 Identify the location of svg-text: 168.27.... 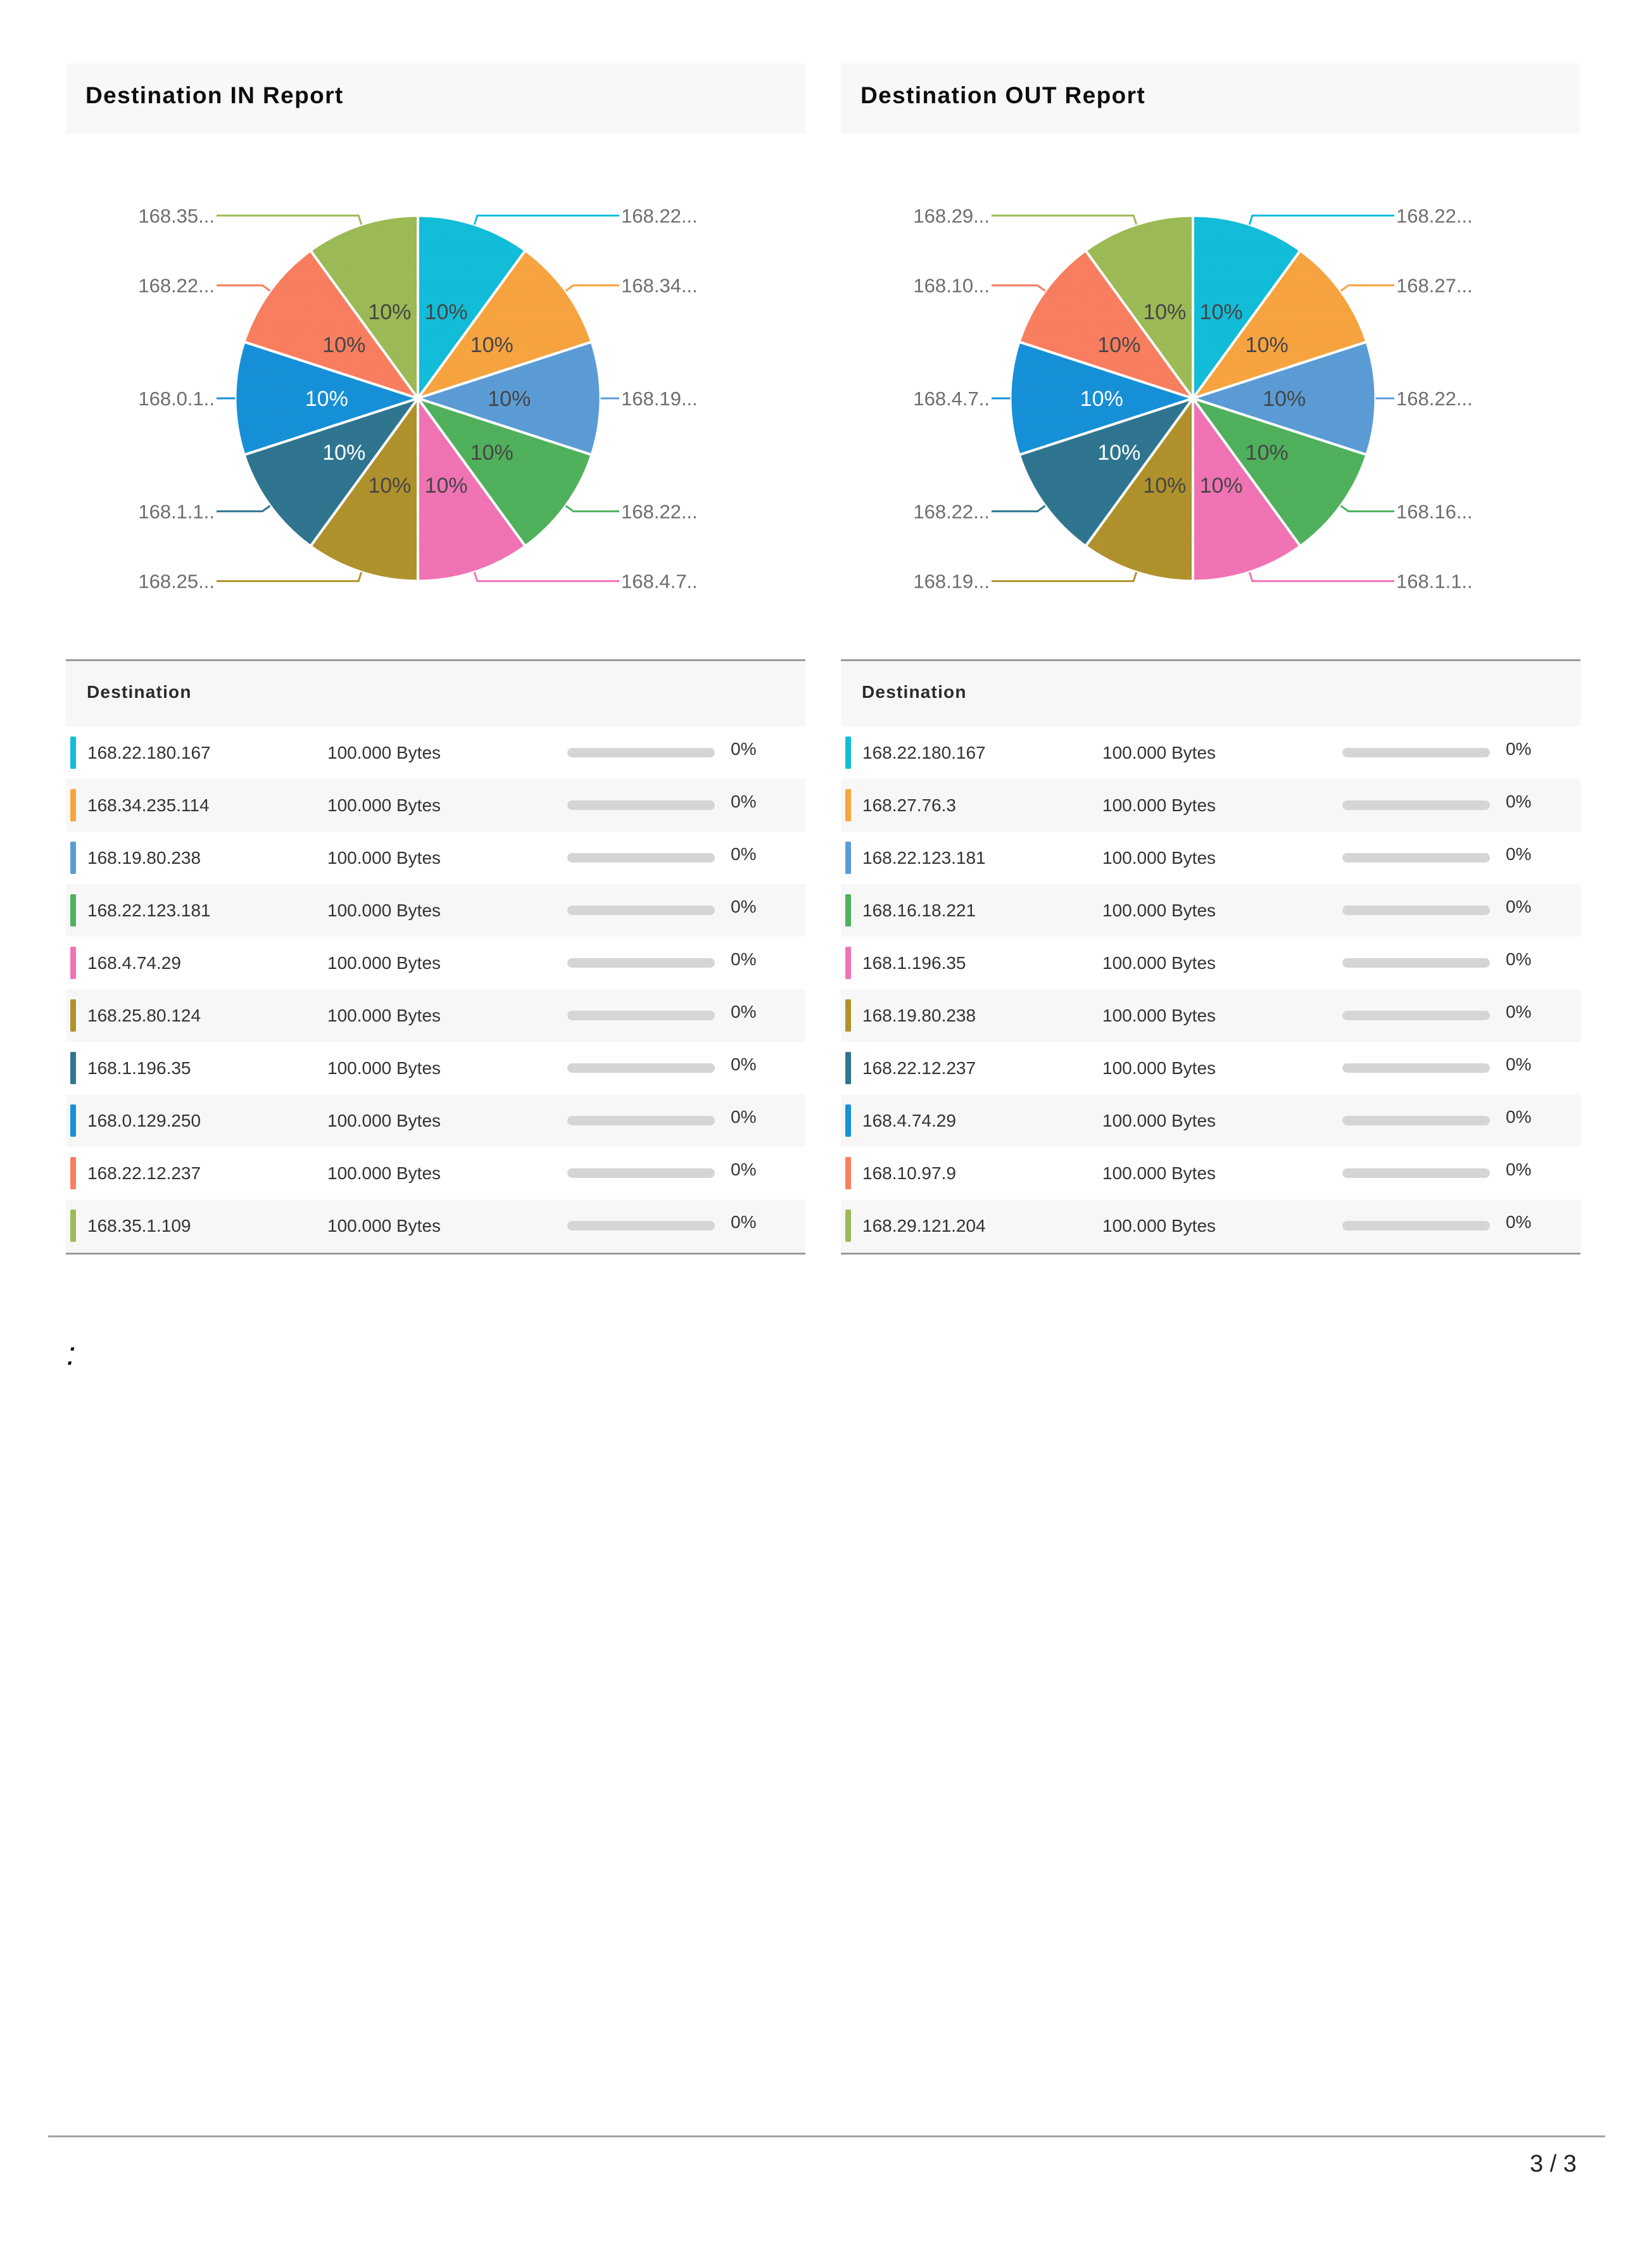
(1435, 286).